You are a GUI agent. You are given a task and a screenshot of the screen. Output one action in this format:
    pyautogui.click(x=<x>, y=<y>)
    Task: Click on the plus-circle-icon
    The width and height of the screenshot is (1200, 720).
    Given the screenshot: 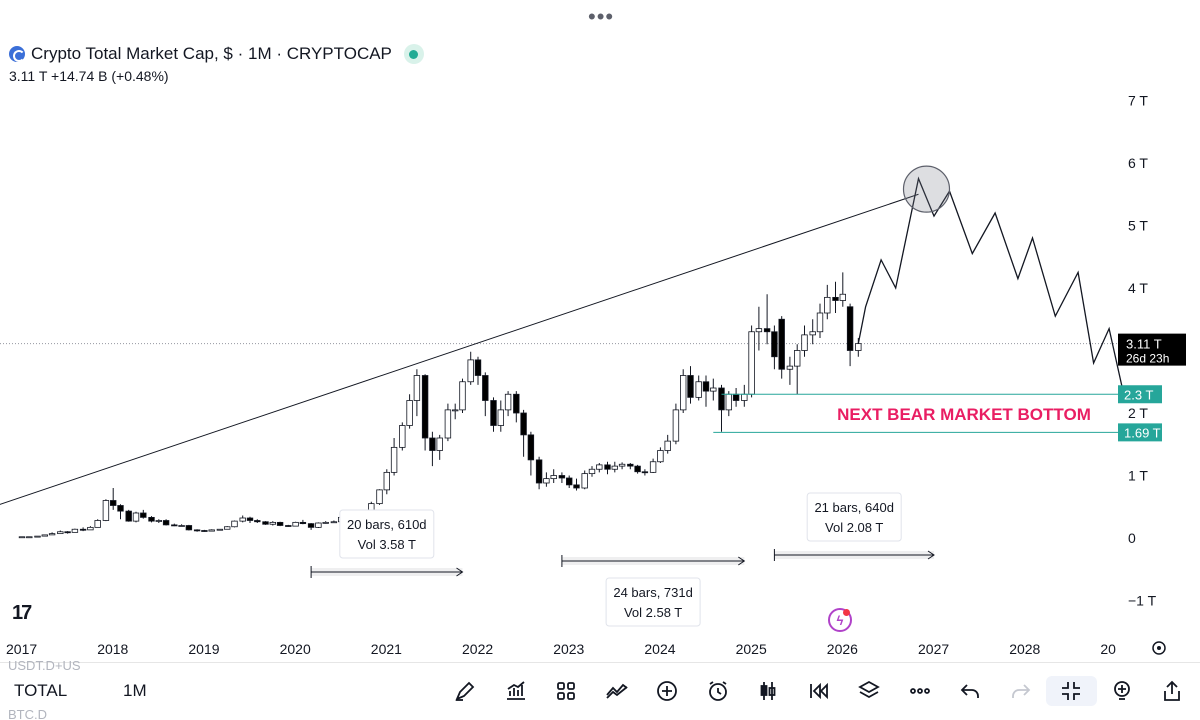 What is the action you would take?
    pyautogui.click(x=667, y=691)
    